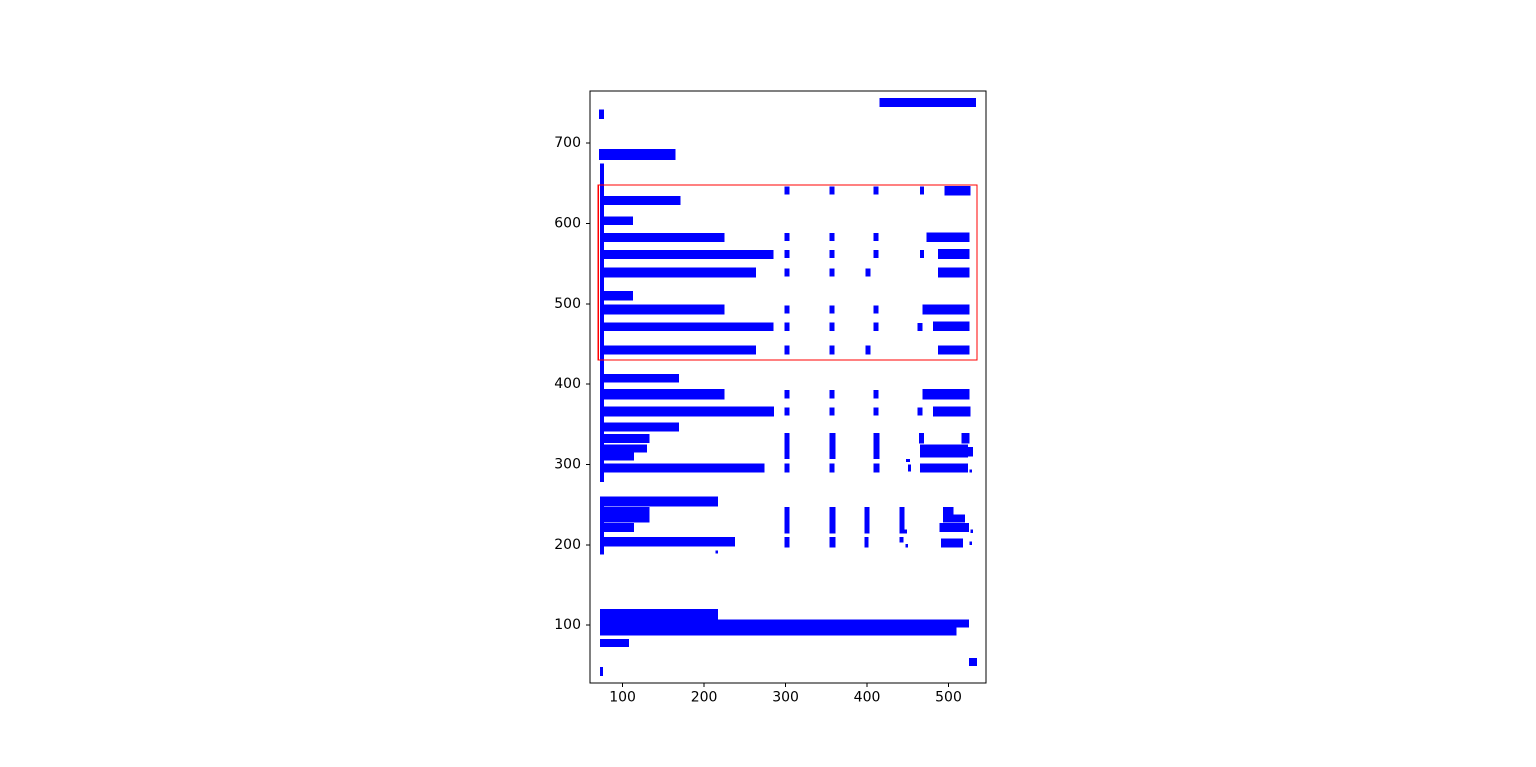 The height and width of the screenshot is (767, 1536). What do you see at coordinates (567, 304) in the screenshot?
I see `y-tick-label: 500` at bounding box center [567, 304].